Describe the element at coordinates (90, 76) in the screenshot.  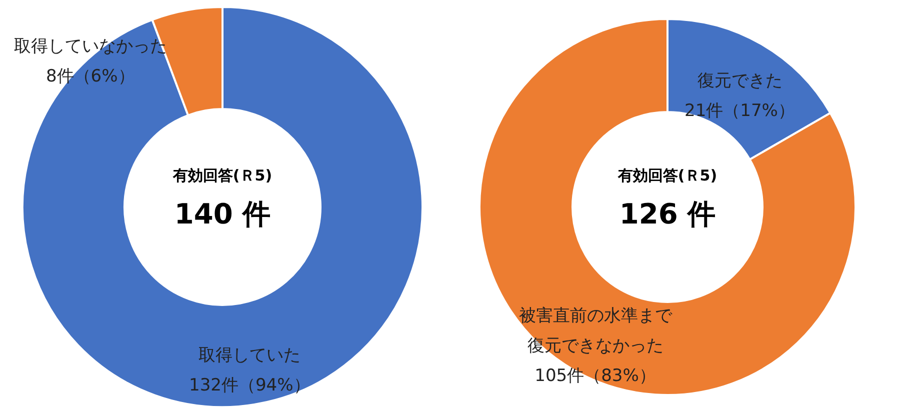
I see `data-label: 8件（6%）` at that location.